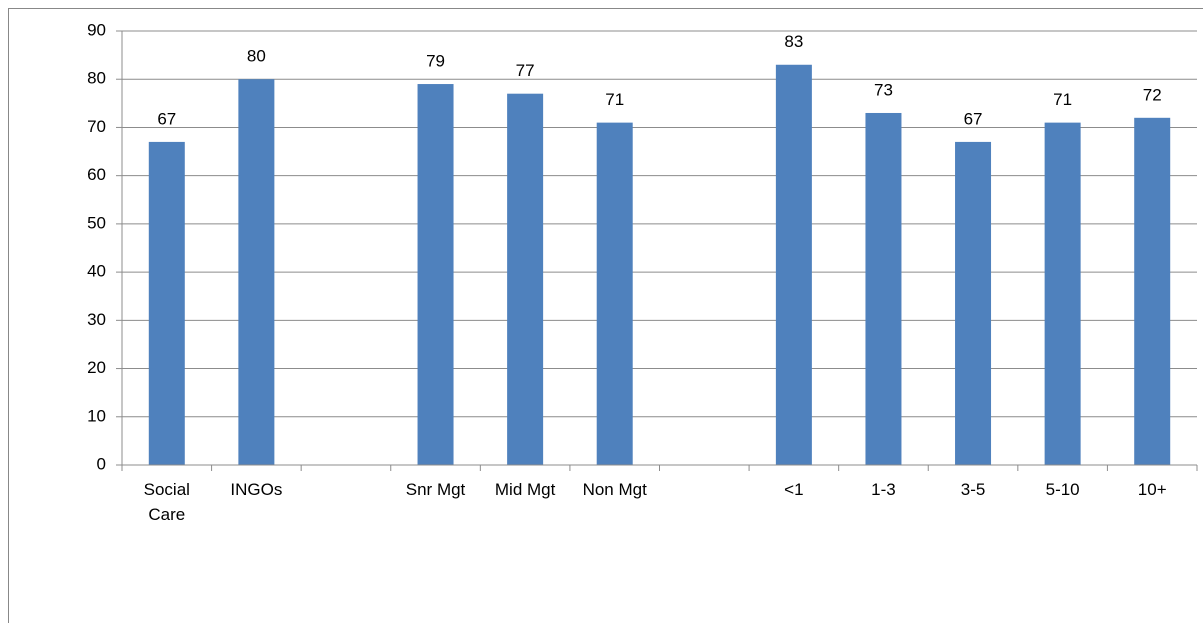 This screenshot has height=623, width=1203. What do you see at coordinates (96, 415) in the screenshot?
I see `y-tick-label: 10` at bounding box center [96, 415].